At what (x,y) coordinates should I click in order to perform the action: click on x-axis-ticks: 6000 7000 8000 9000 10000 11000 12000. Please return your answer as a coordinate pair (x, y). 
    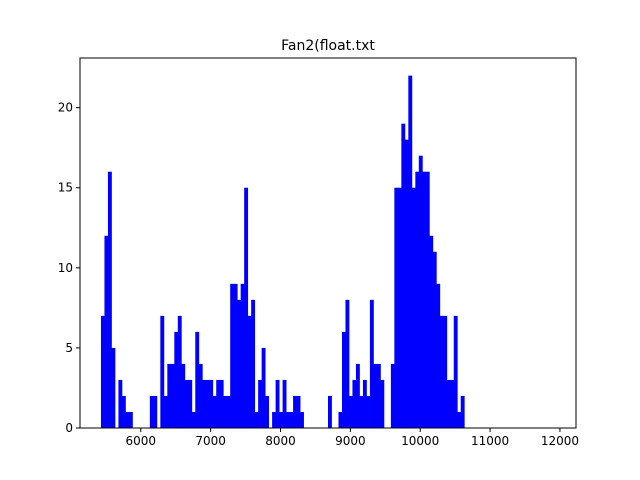
    Looking at the image, I should click on (352, 438).